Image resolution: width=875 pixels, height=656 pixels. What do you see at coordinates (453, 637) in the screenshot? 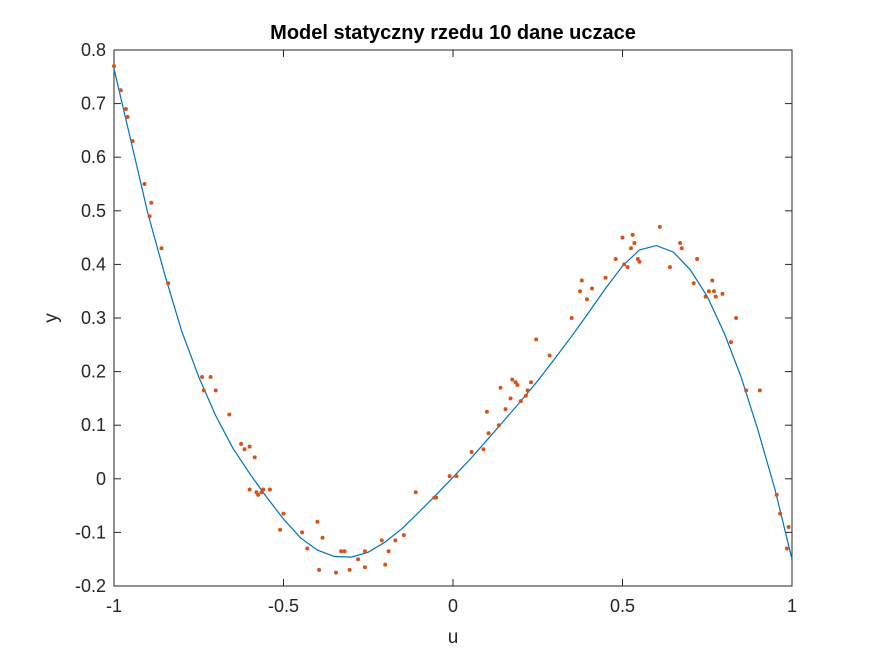
I see `x-axis-label: u` at bounding box center [453, 637].